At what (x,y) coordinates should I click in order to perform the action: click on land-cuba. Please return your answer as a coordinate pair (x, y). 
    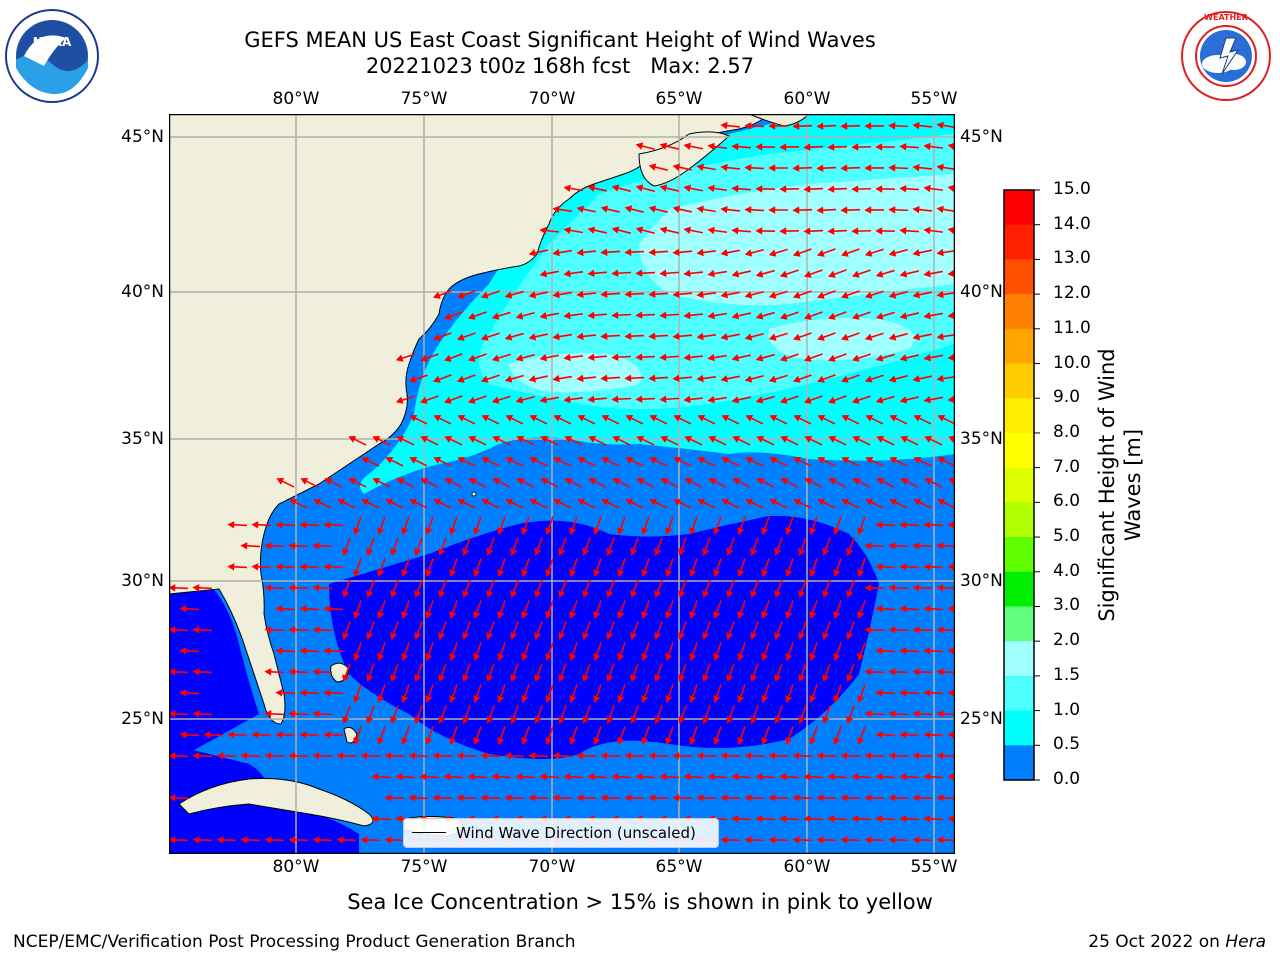
    Looking at the image, I should click on (276, 802).